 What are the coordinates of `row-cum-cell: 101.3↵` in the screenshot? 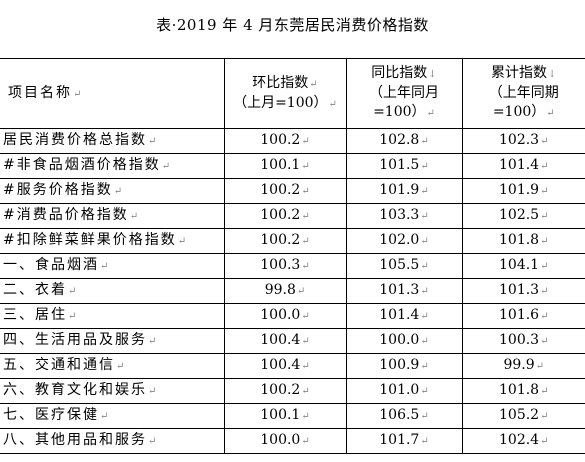 It's located at (523, 291).